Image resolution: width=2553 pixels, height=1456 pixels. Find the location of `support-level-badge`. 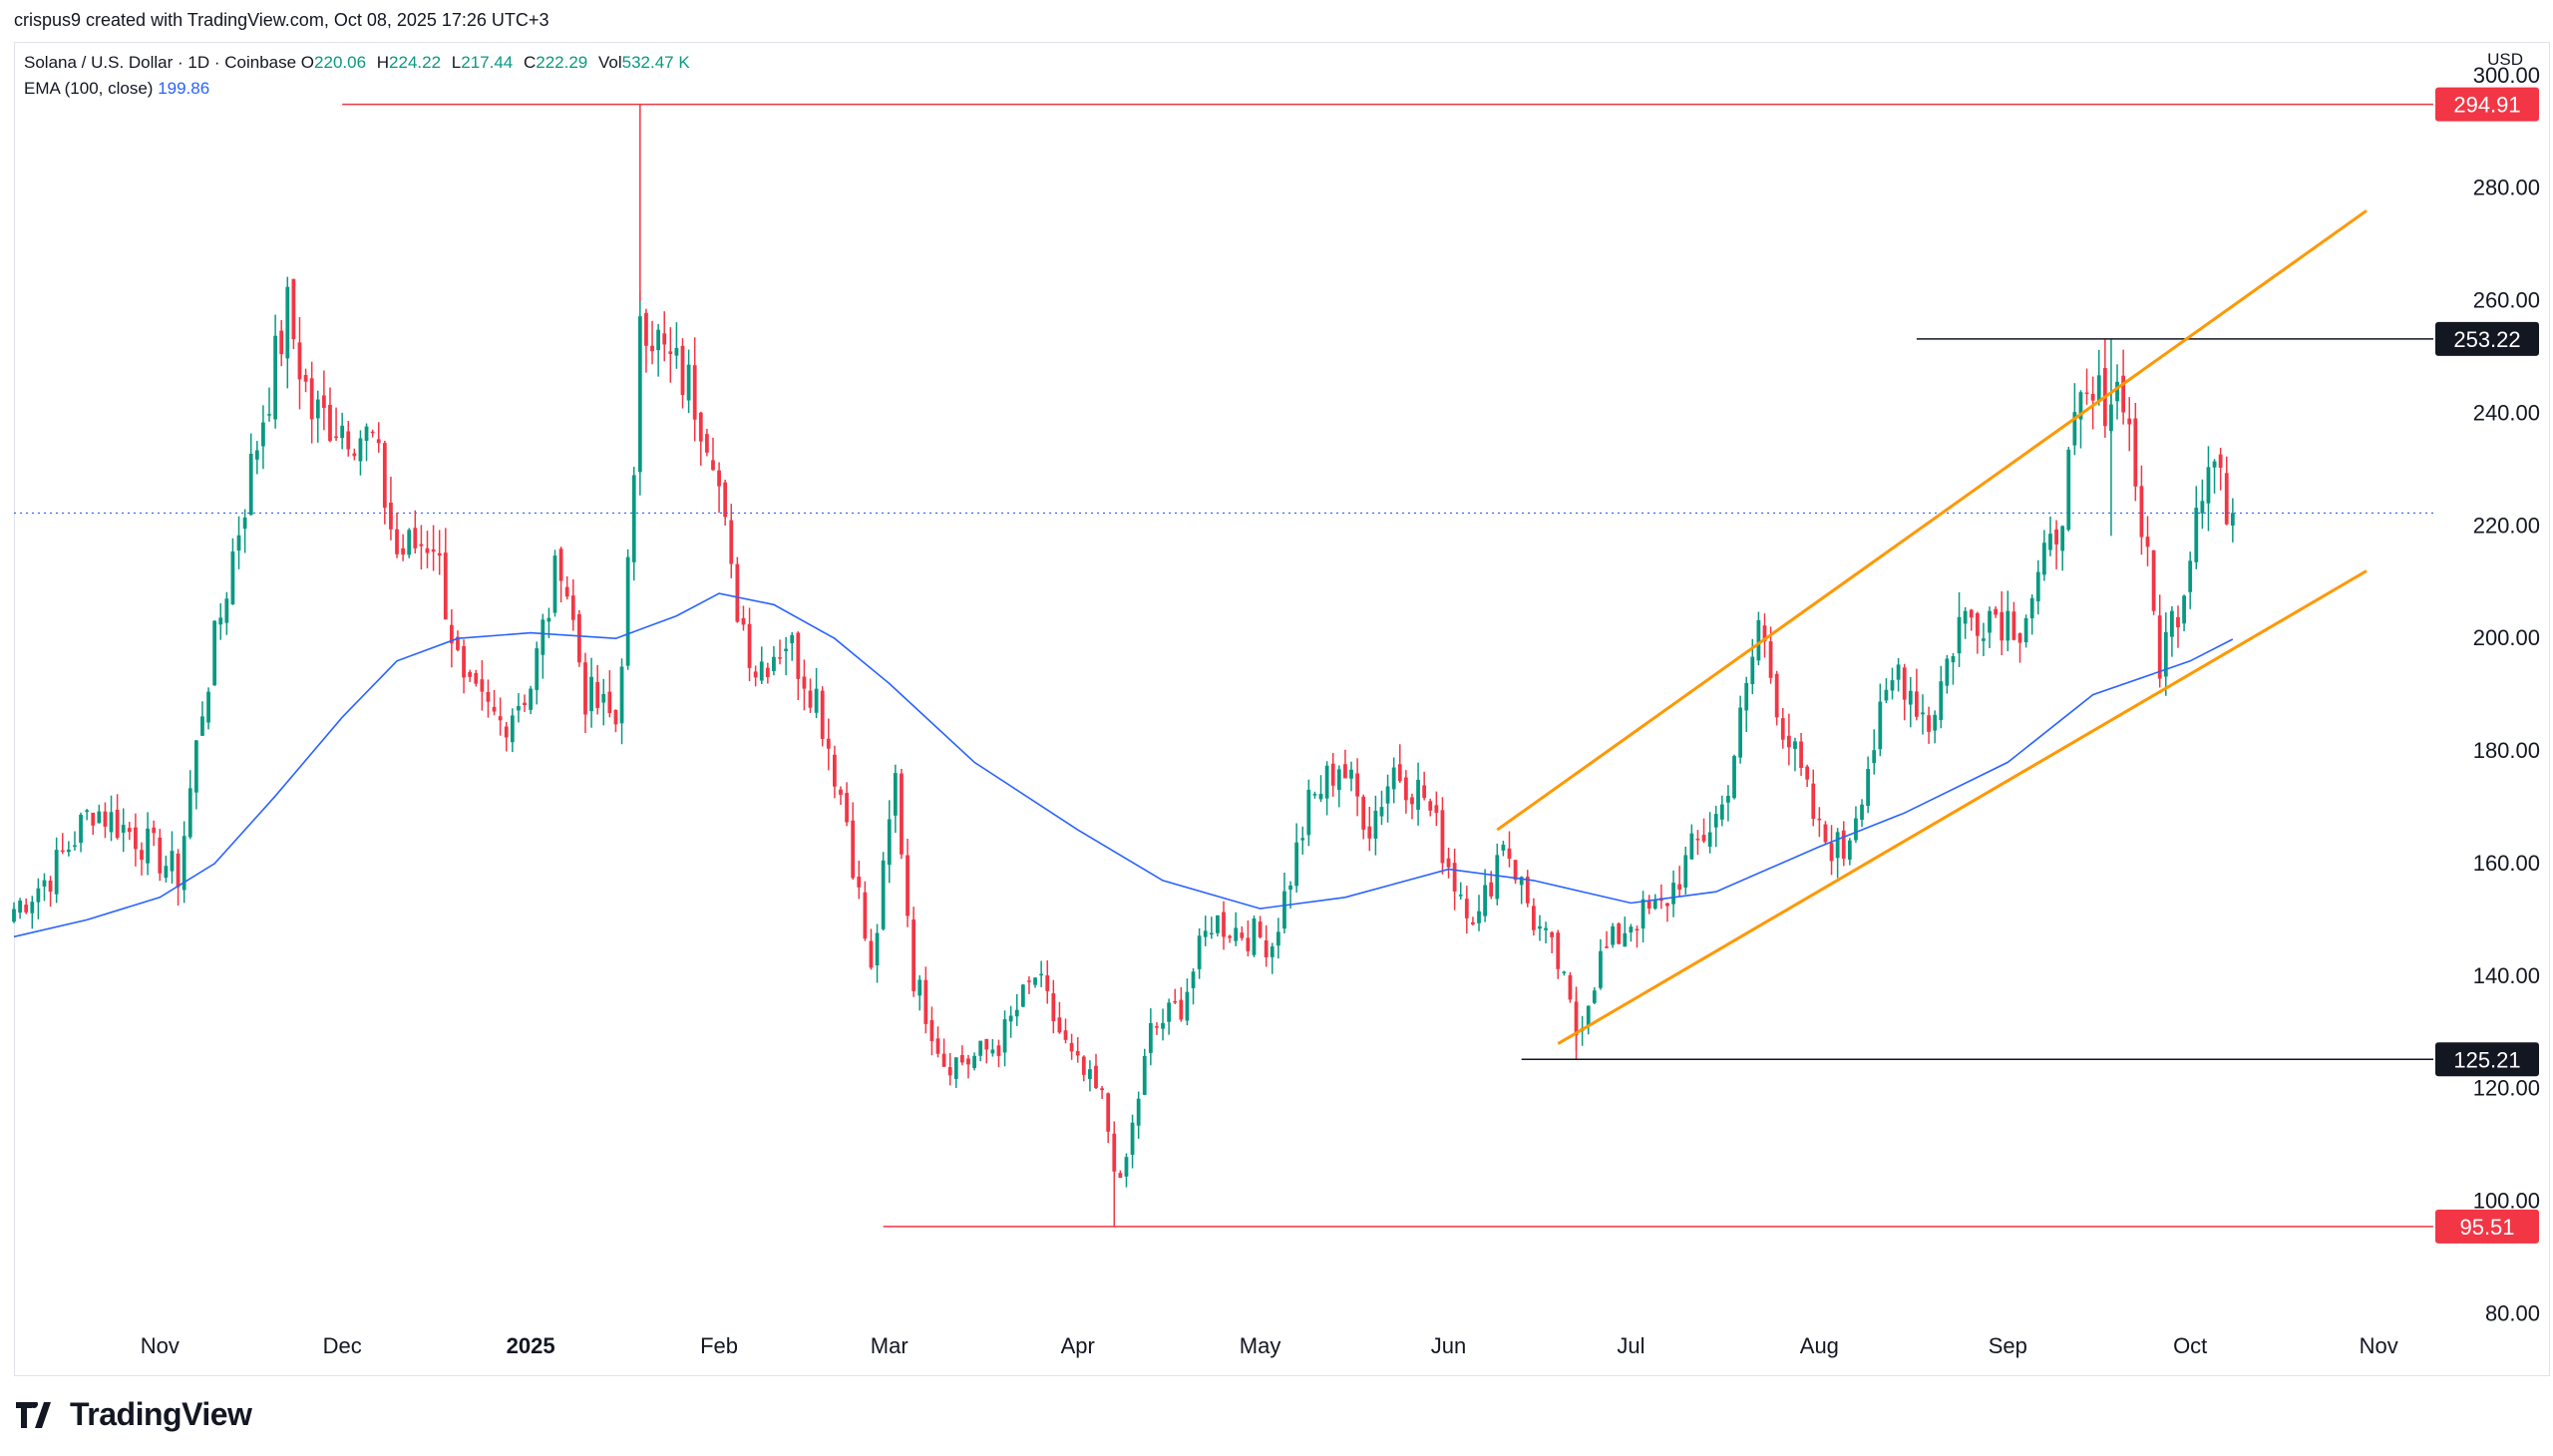

support-level-badge is located at coordinates (2487, 1059).